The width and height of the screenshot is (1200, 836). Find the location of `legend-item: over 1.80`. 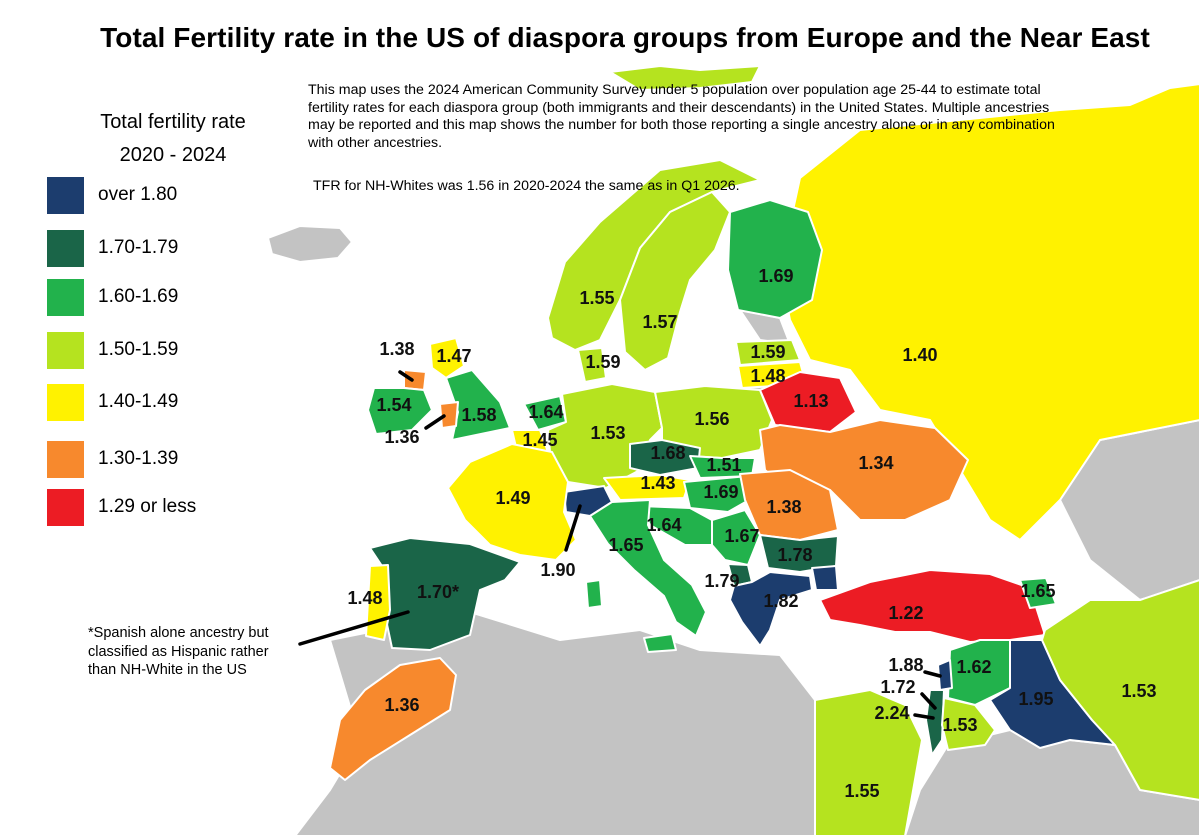

legend-item: over 1.80 is located at coordinates (112, 195).